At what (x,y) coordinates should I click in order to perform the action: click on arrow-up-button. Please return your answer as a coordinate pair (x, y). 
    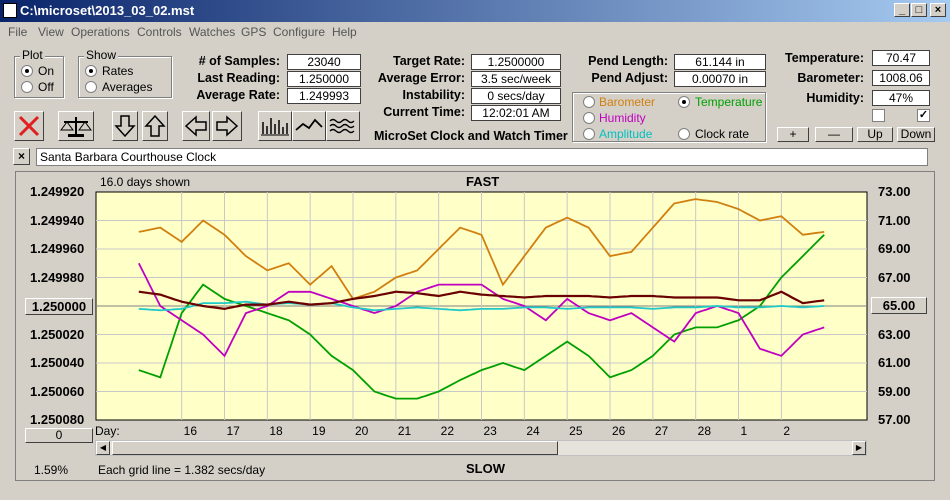
    Looking at the image, I should click on (155, 126).